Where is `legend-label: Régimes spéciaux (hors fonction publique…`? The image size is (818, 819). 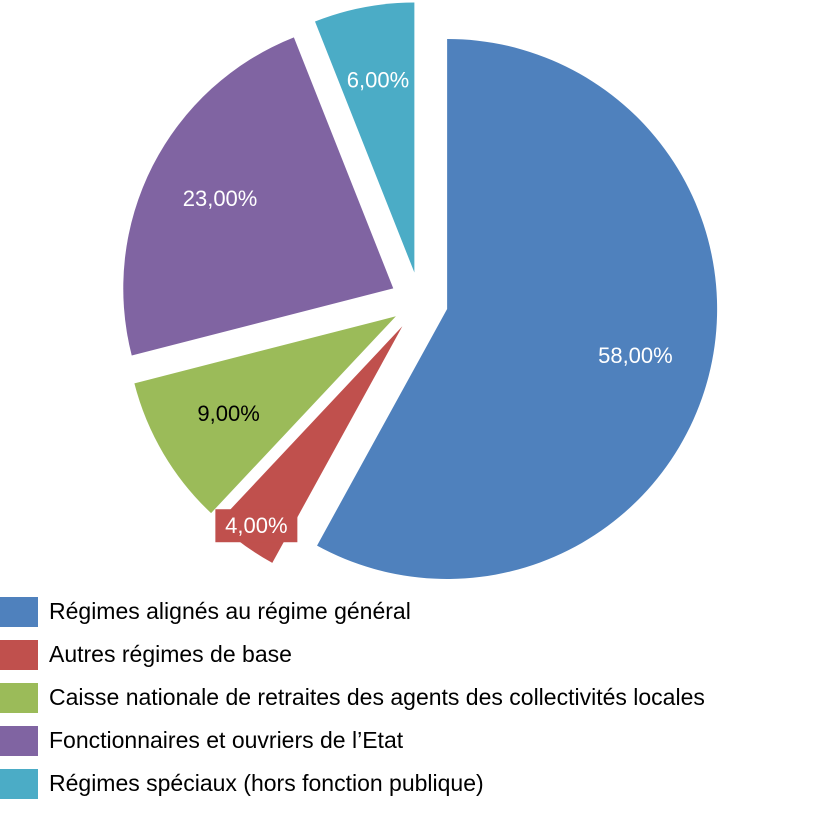
legend-label: Régimes spéciaux (hors fonction publique… is located at coordinates (266, 783).